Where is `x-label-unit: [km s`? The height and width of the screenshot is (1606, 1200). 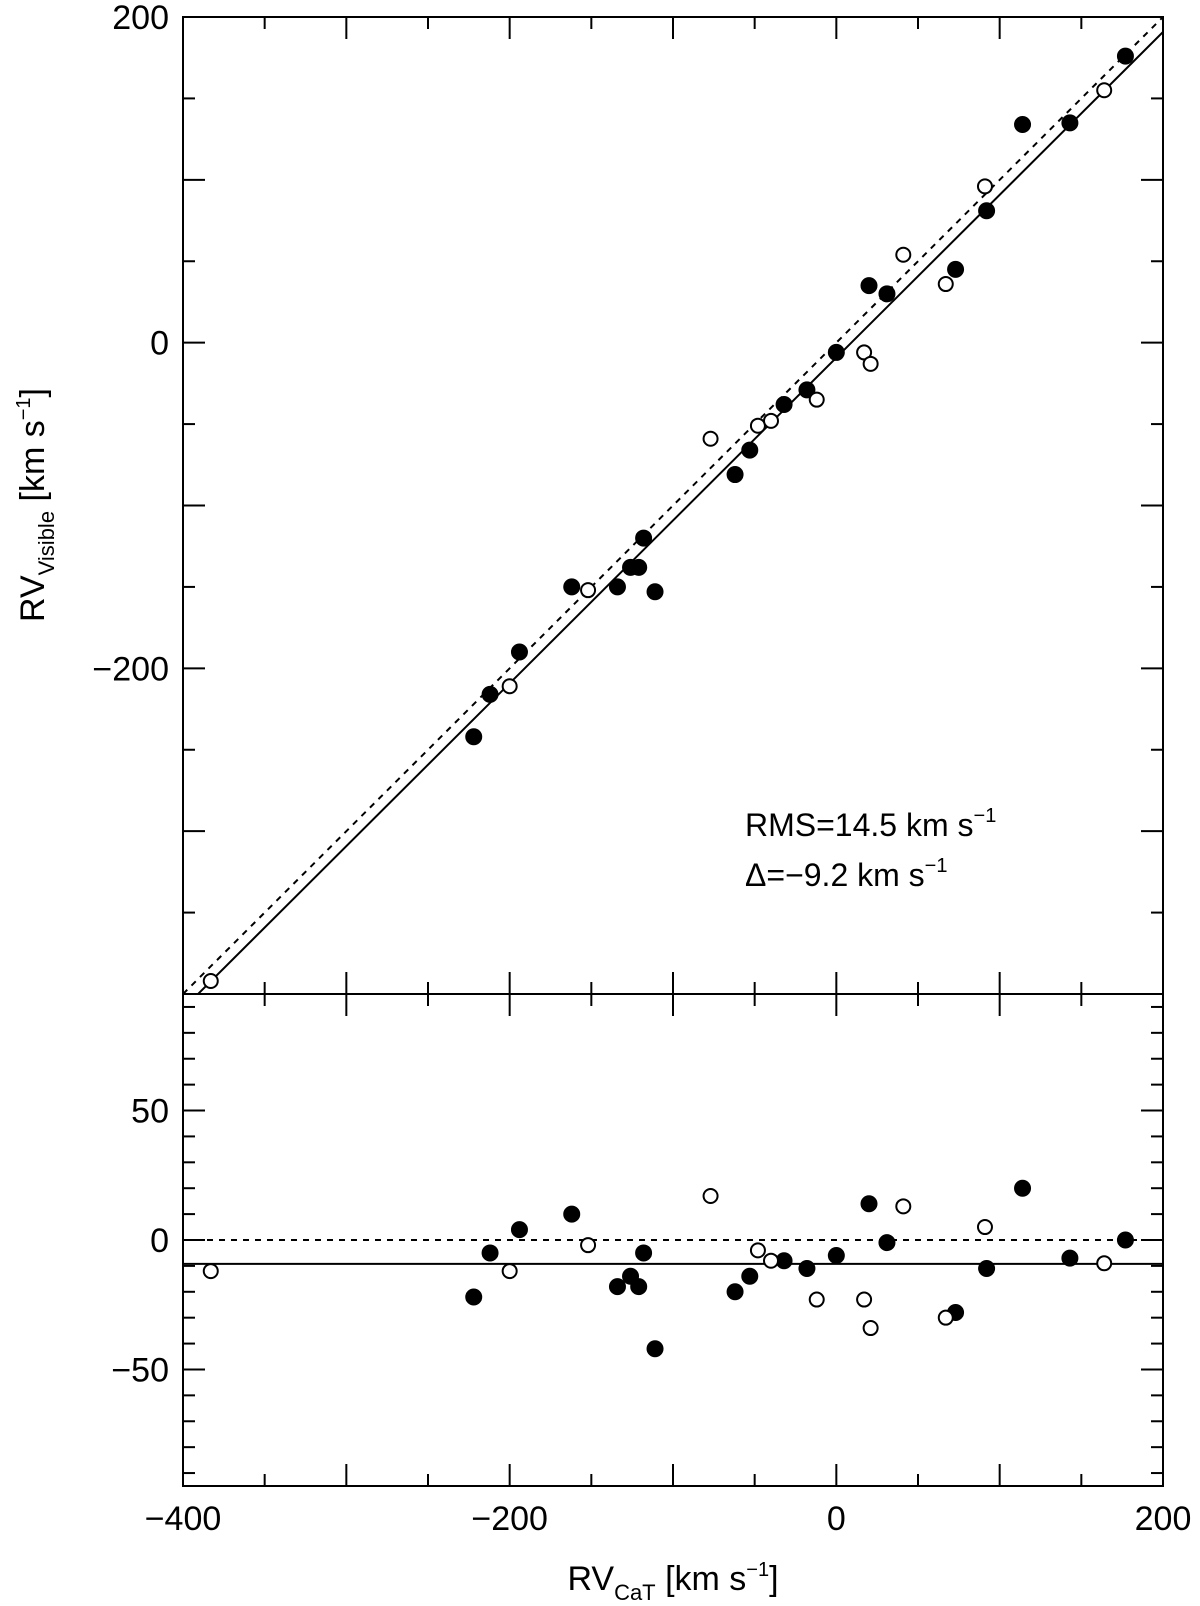 x-label-unit: [km s is located at coordinates (701, 1579).